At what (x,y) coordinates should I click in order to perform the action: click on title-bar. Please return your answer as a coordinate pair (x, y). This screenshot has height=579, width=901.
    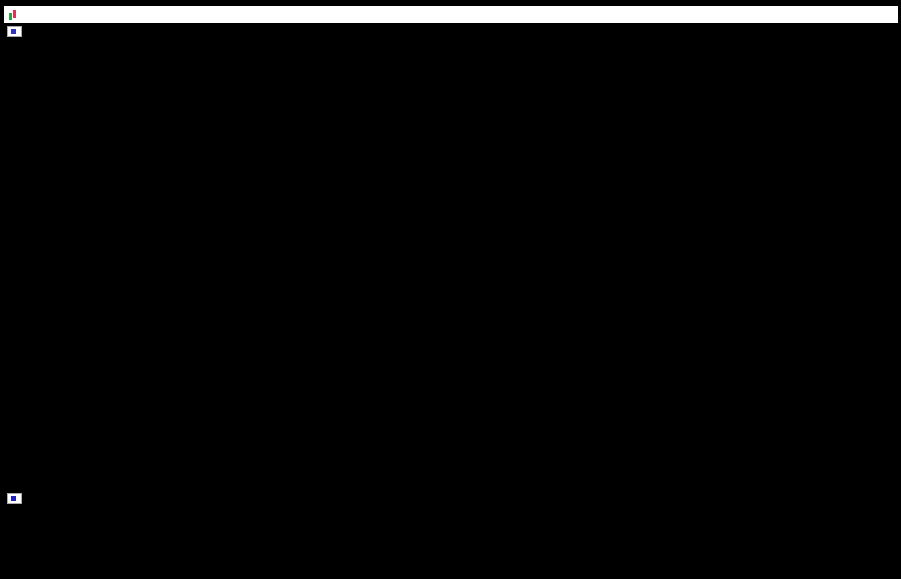
    Looking at the image, I should click on (451, 14).